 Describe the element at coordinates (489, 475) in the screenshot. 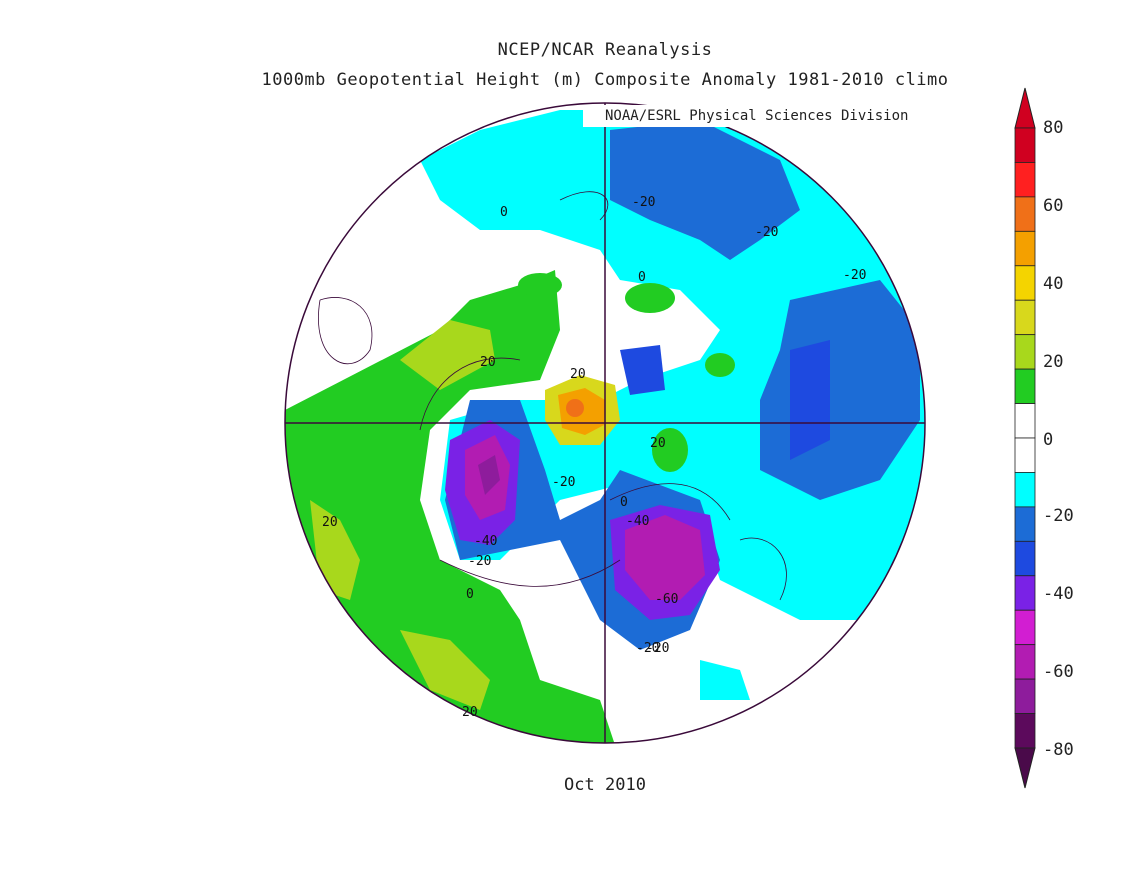

I see `low-west-center` at that location.